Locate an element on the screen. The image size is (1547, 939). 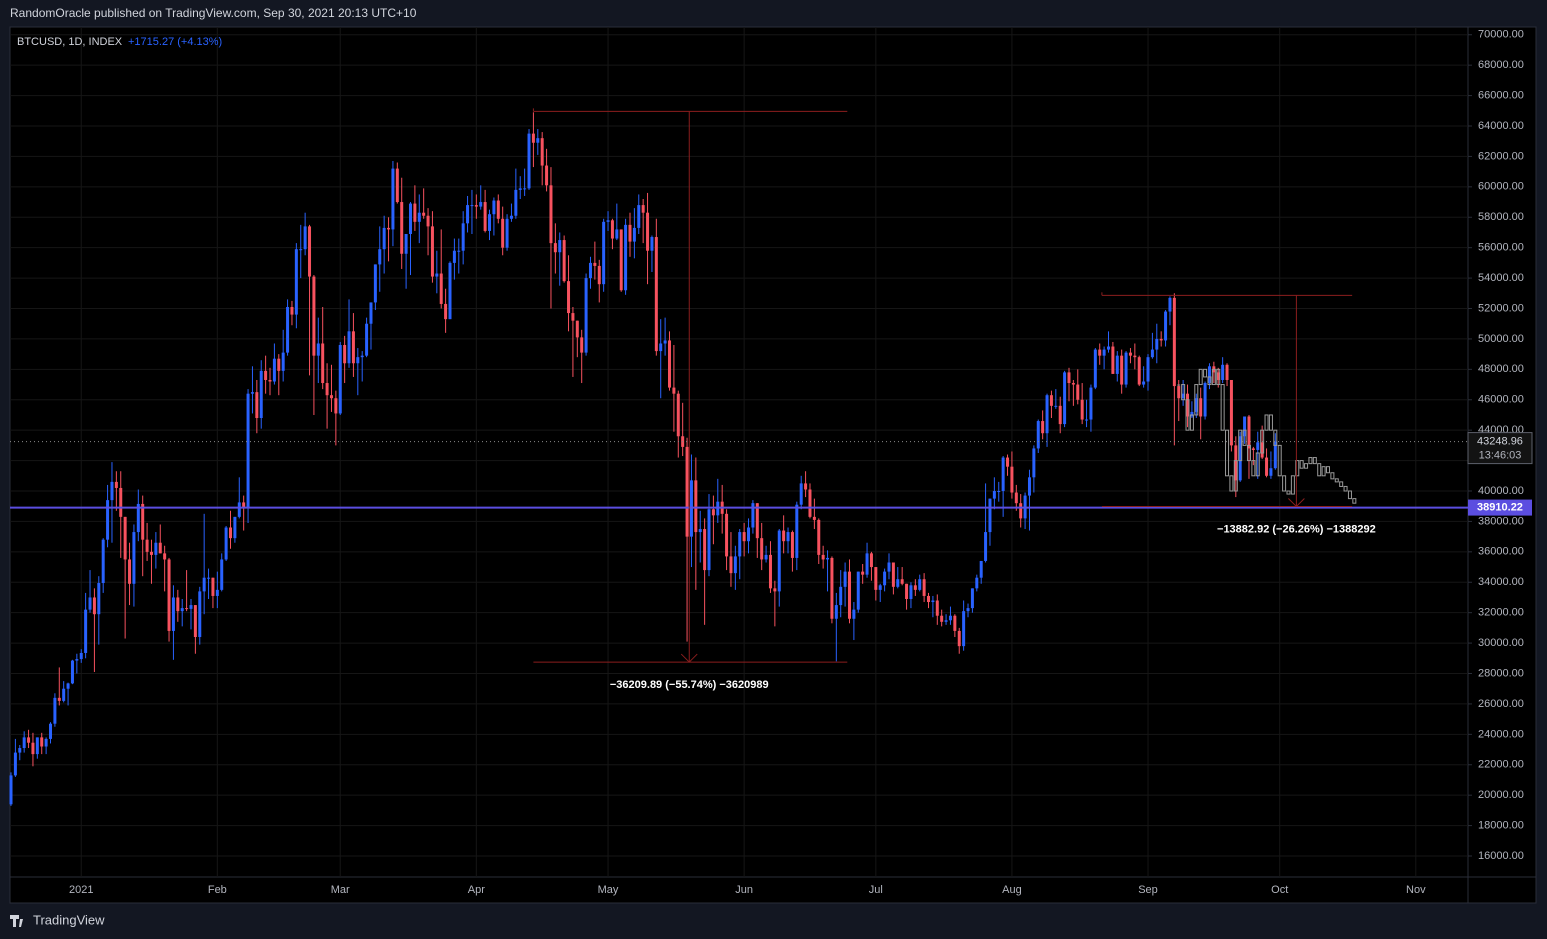
measure-arrow is located at coordinates (1296, 503).